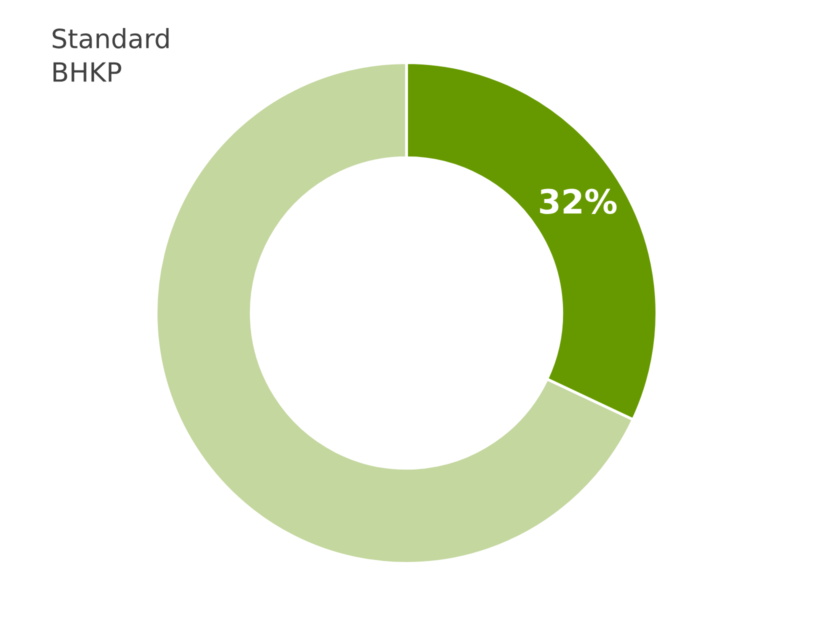 Image resolution: width=813 pixels, height=626 pixels. Describe the element at coordinates (578, 201) in the screenshot. I see `data-label: 32%` at that location.